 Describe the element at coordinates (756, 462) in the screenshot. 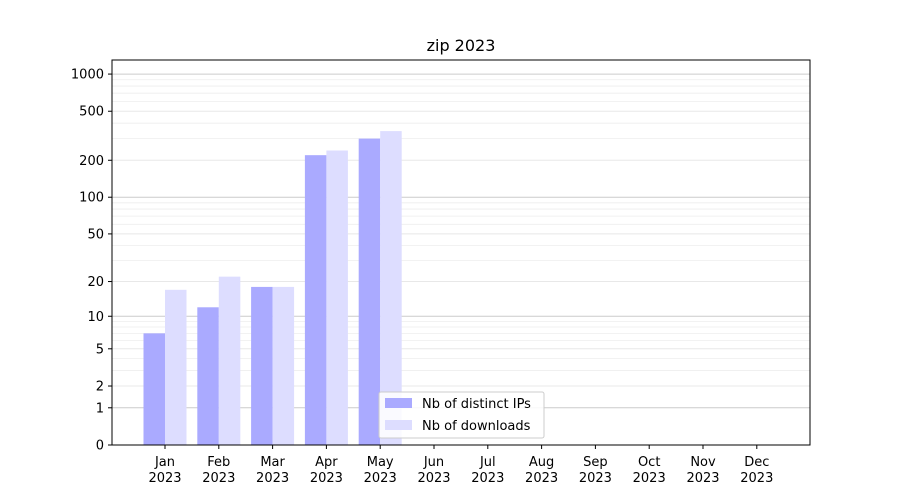

I see `x-tick-label-month: Dec` at that location.